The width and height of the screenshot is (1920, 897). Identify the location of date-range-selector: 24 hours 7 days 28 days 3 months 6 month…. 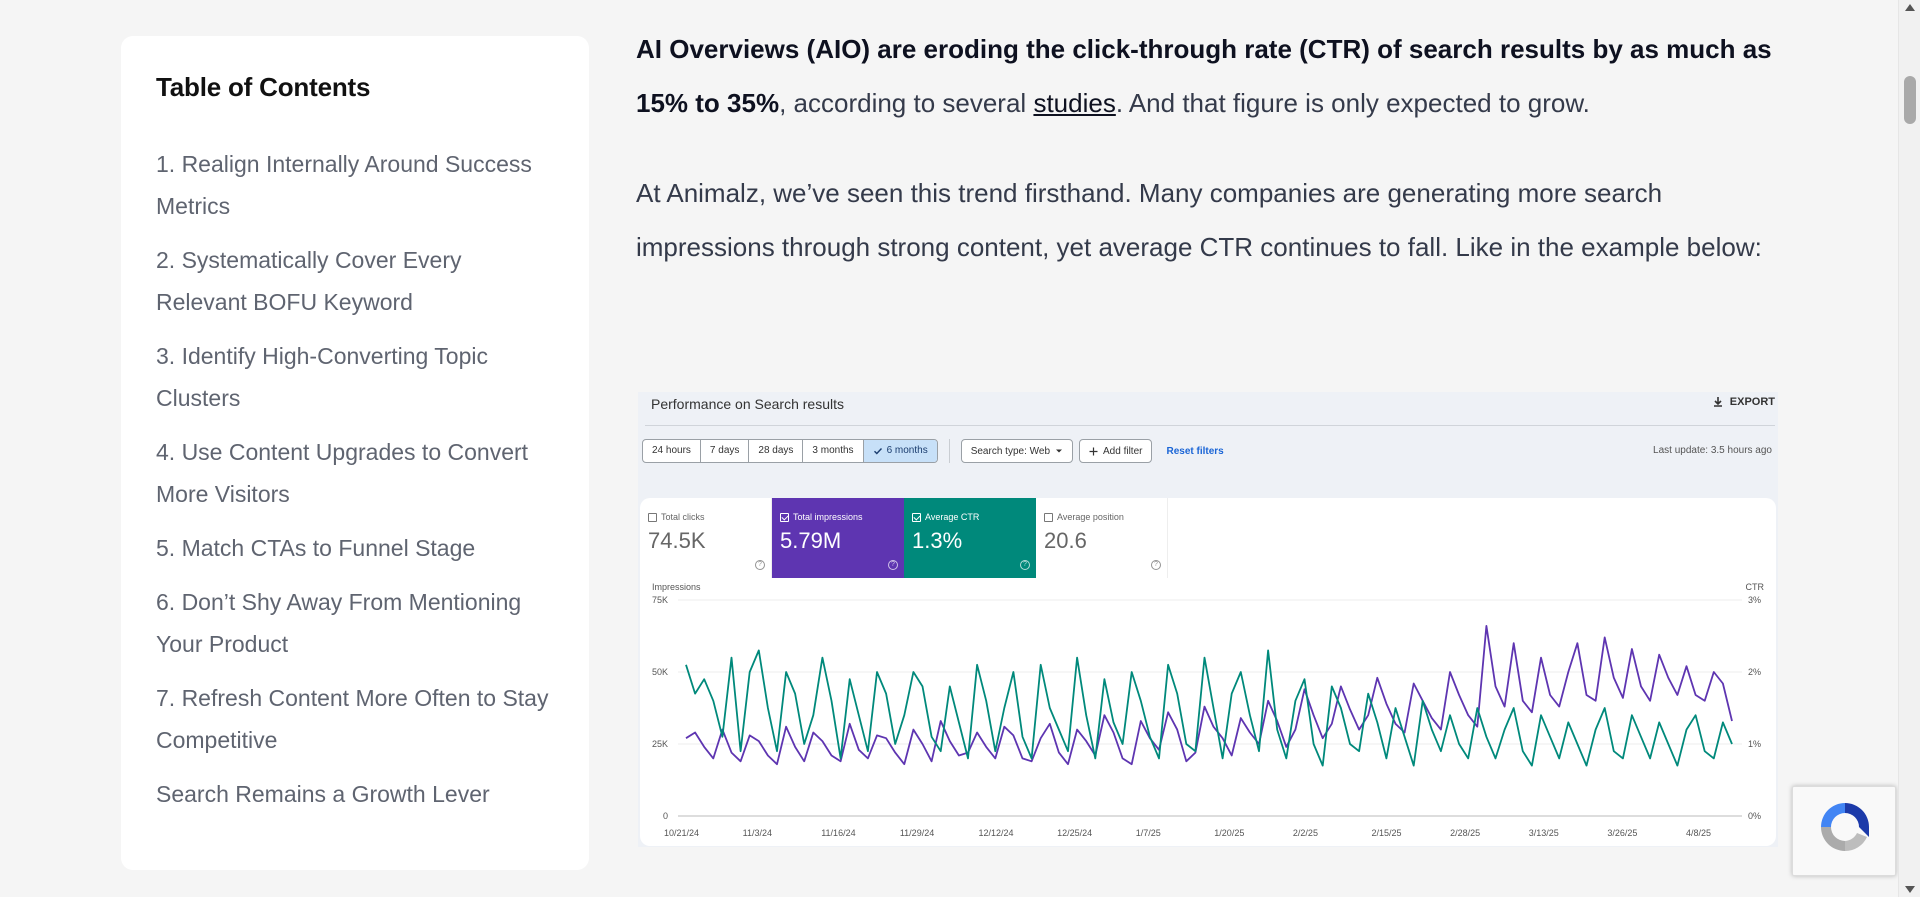
(790, 451).